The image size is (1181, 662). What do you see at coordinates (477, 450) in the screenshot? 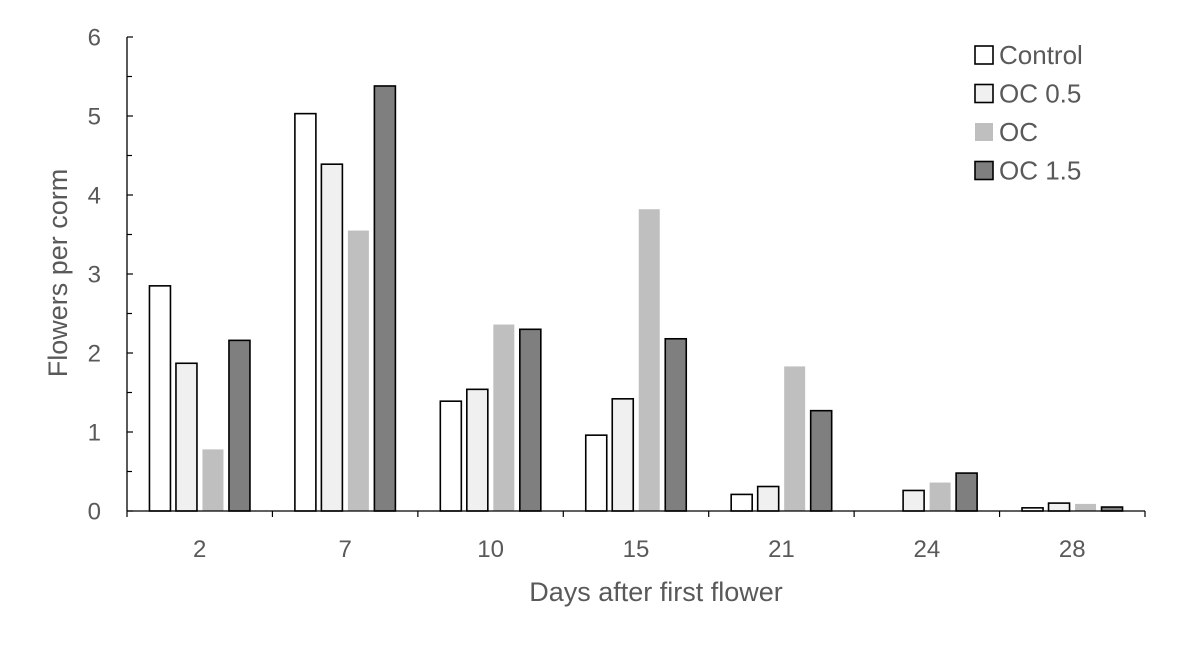
I see `bar-oc-0.5-day-10` at bounding box center [477, 450].